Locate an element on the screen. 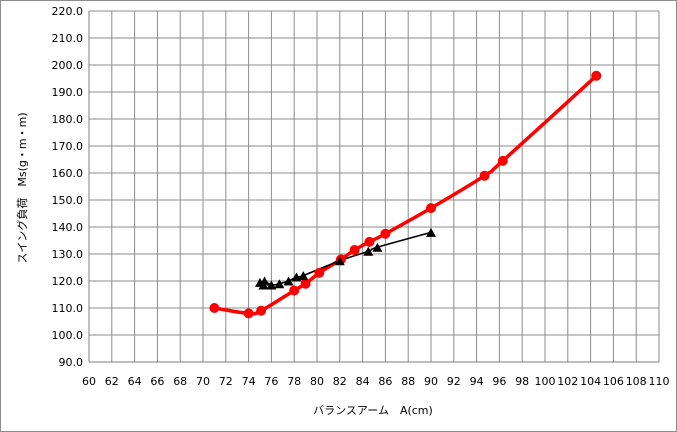 Image resolution: width=677 pixels, height=432 pixels. x-tick-label: 94 is located at coordinates (477, 381).